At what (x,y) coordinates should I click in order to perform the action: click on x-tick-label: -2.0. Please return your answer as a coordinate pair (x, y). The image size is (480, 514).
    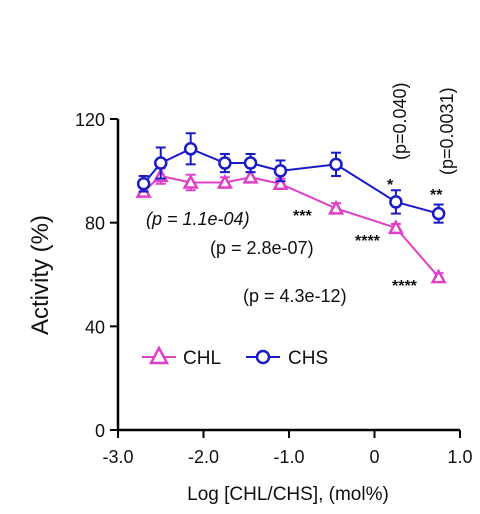
    Looking at the image, I should click on (203, 457).